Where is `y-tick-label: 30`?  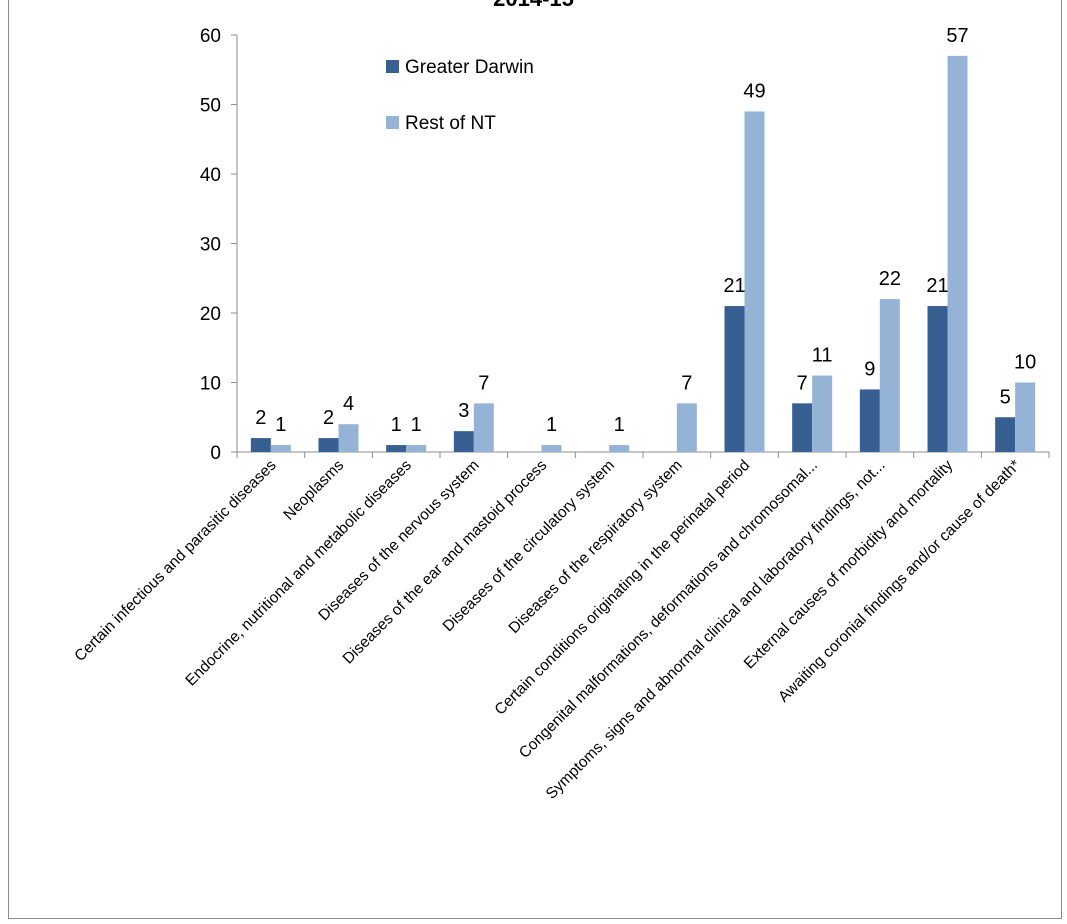
y-tick-label: 30 is located at coordinates (210, 245).